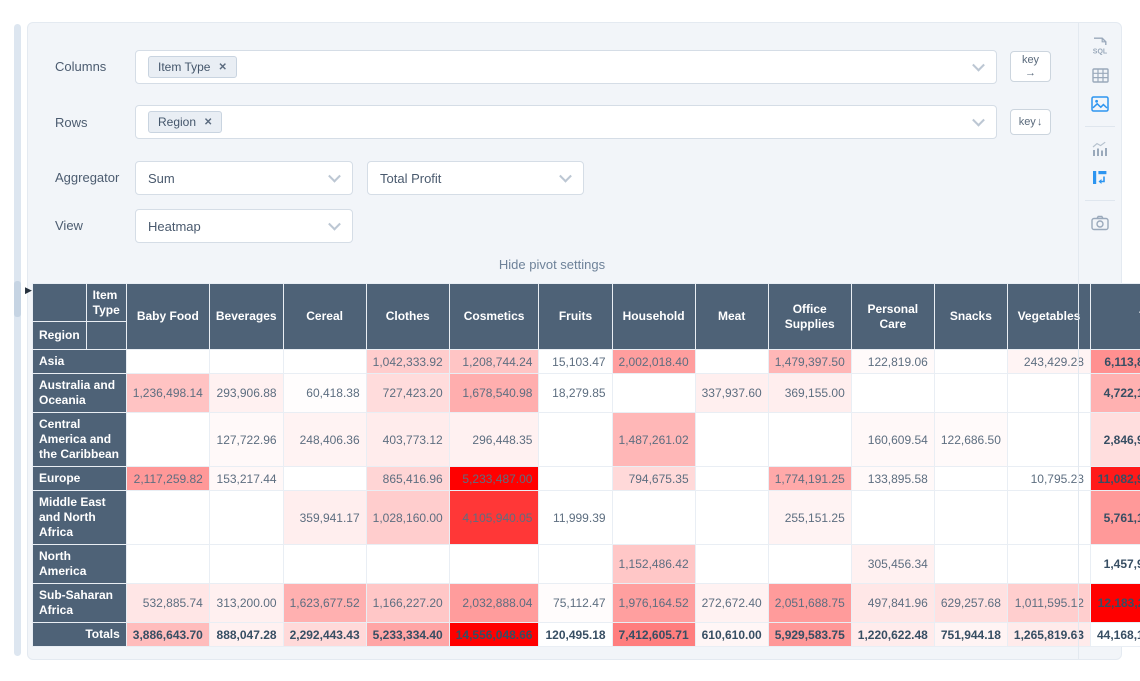 The image size is (1140, 681). I want to click on sql-icon: SQL, so click(1100, 46).